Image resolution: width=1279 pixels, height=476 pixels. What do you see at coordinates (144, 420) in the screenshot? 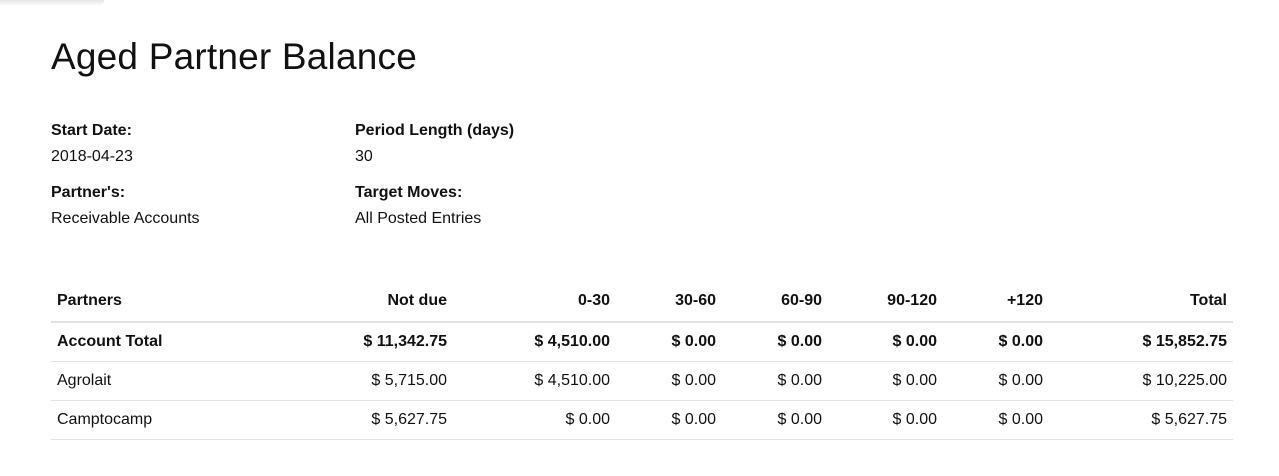
I see `cell-partner: Camptocamp` at bounding box center [144, 420].